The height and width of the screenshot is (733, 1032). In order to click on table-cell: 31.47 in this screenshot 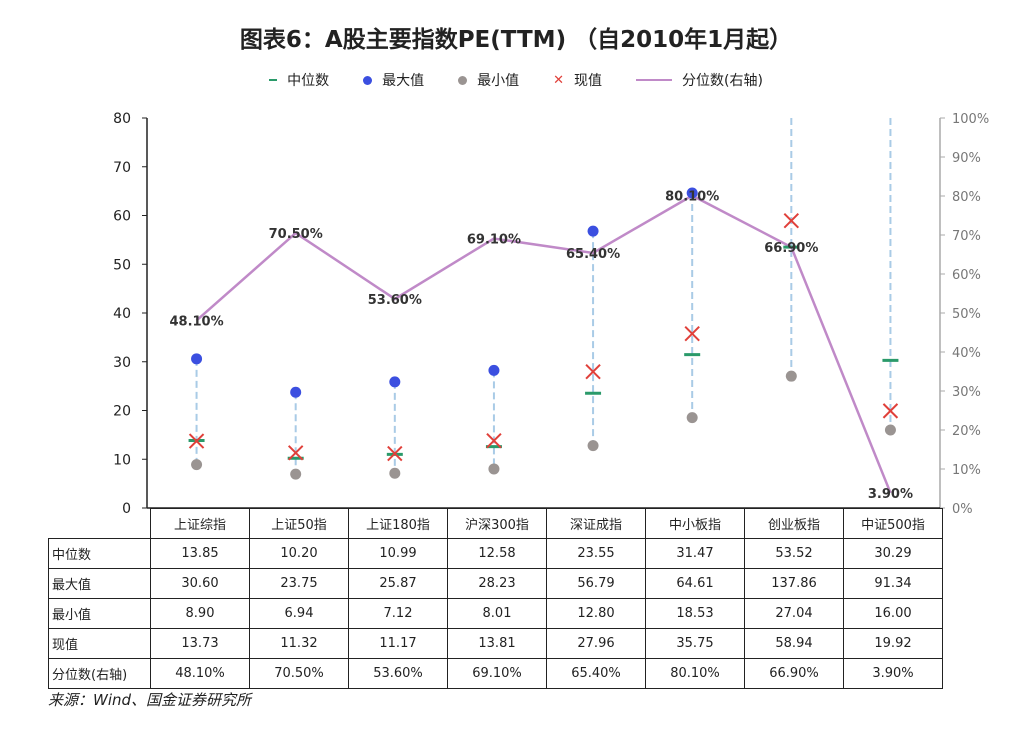, I will do `click(695, 553)`.